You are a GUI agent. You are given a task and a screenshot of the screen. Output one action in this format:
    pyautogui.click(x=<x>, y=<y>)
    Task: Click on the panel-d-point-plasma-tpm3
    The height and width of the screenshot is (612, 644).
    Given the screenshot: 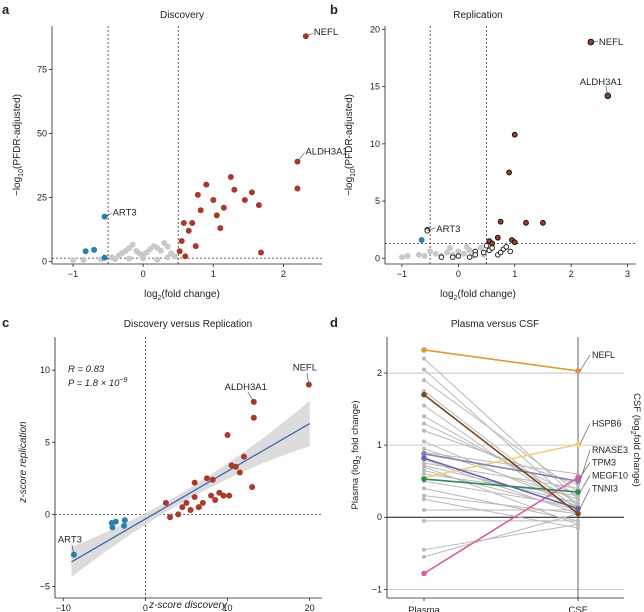 What is the action you would take?
    pyautogui.click(x=424, y=573)
    